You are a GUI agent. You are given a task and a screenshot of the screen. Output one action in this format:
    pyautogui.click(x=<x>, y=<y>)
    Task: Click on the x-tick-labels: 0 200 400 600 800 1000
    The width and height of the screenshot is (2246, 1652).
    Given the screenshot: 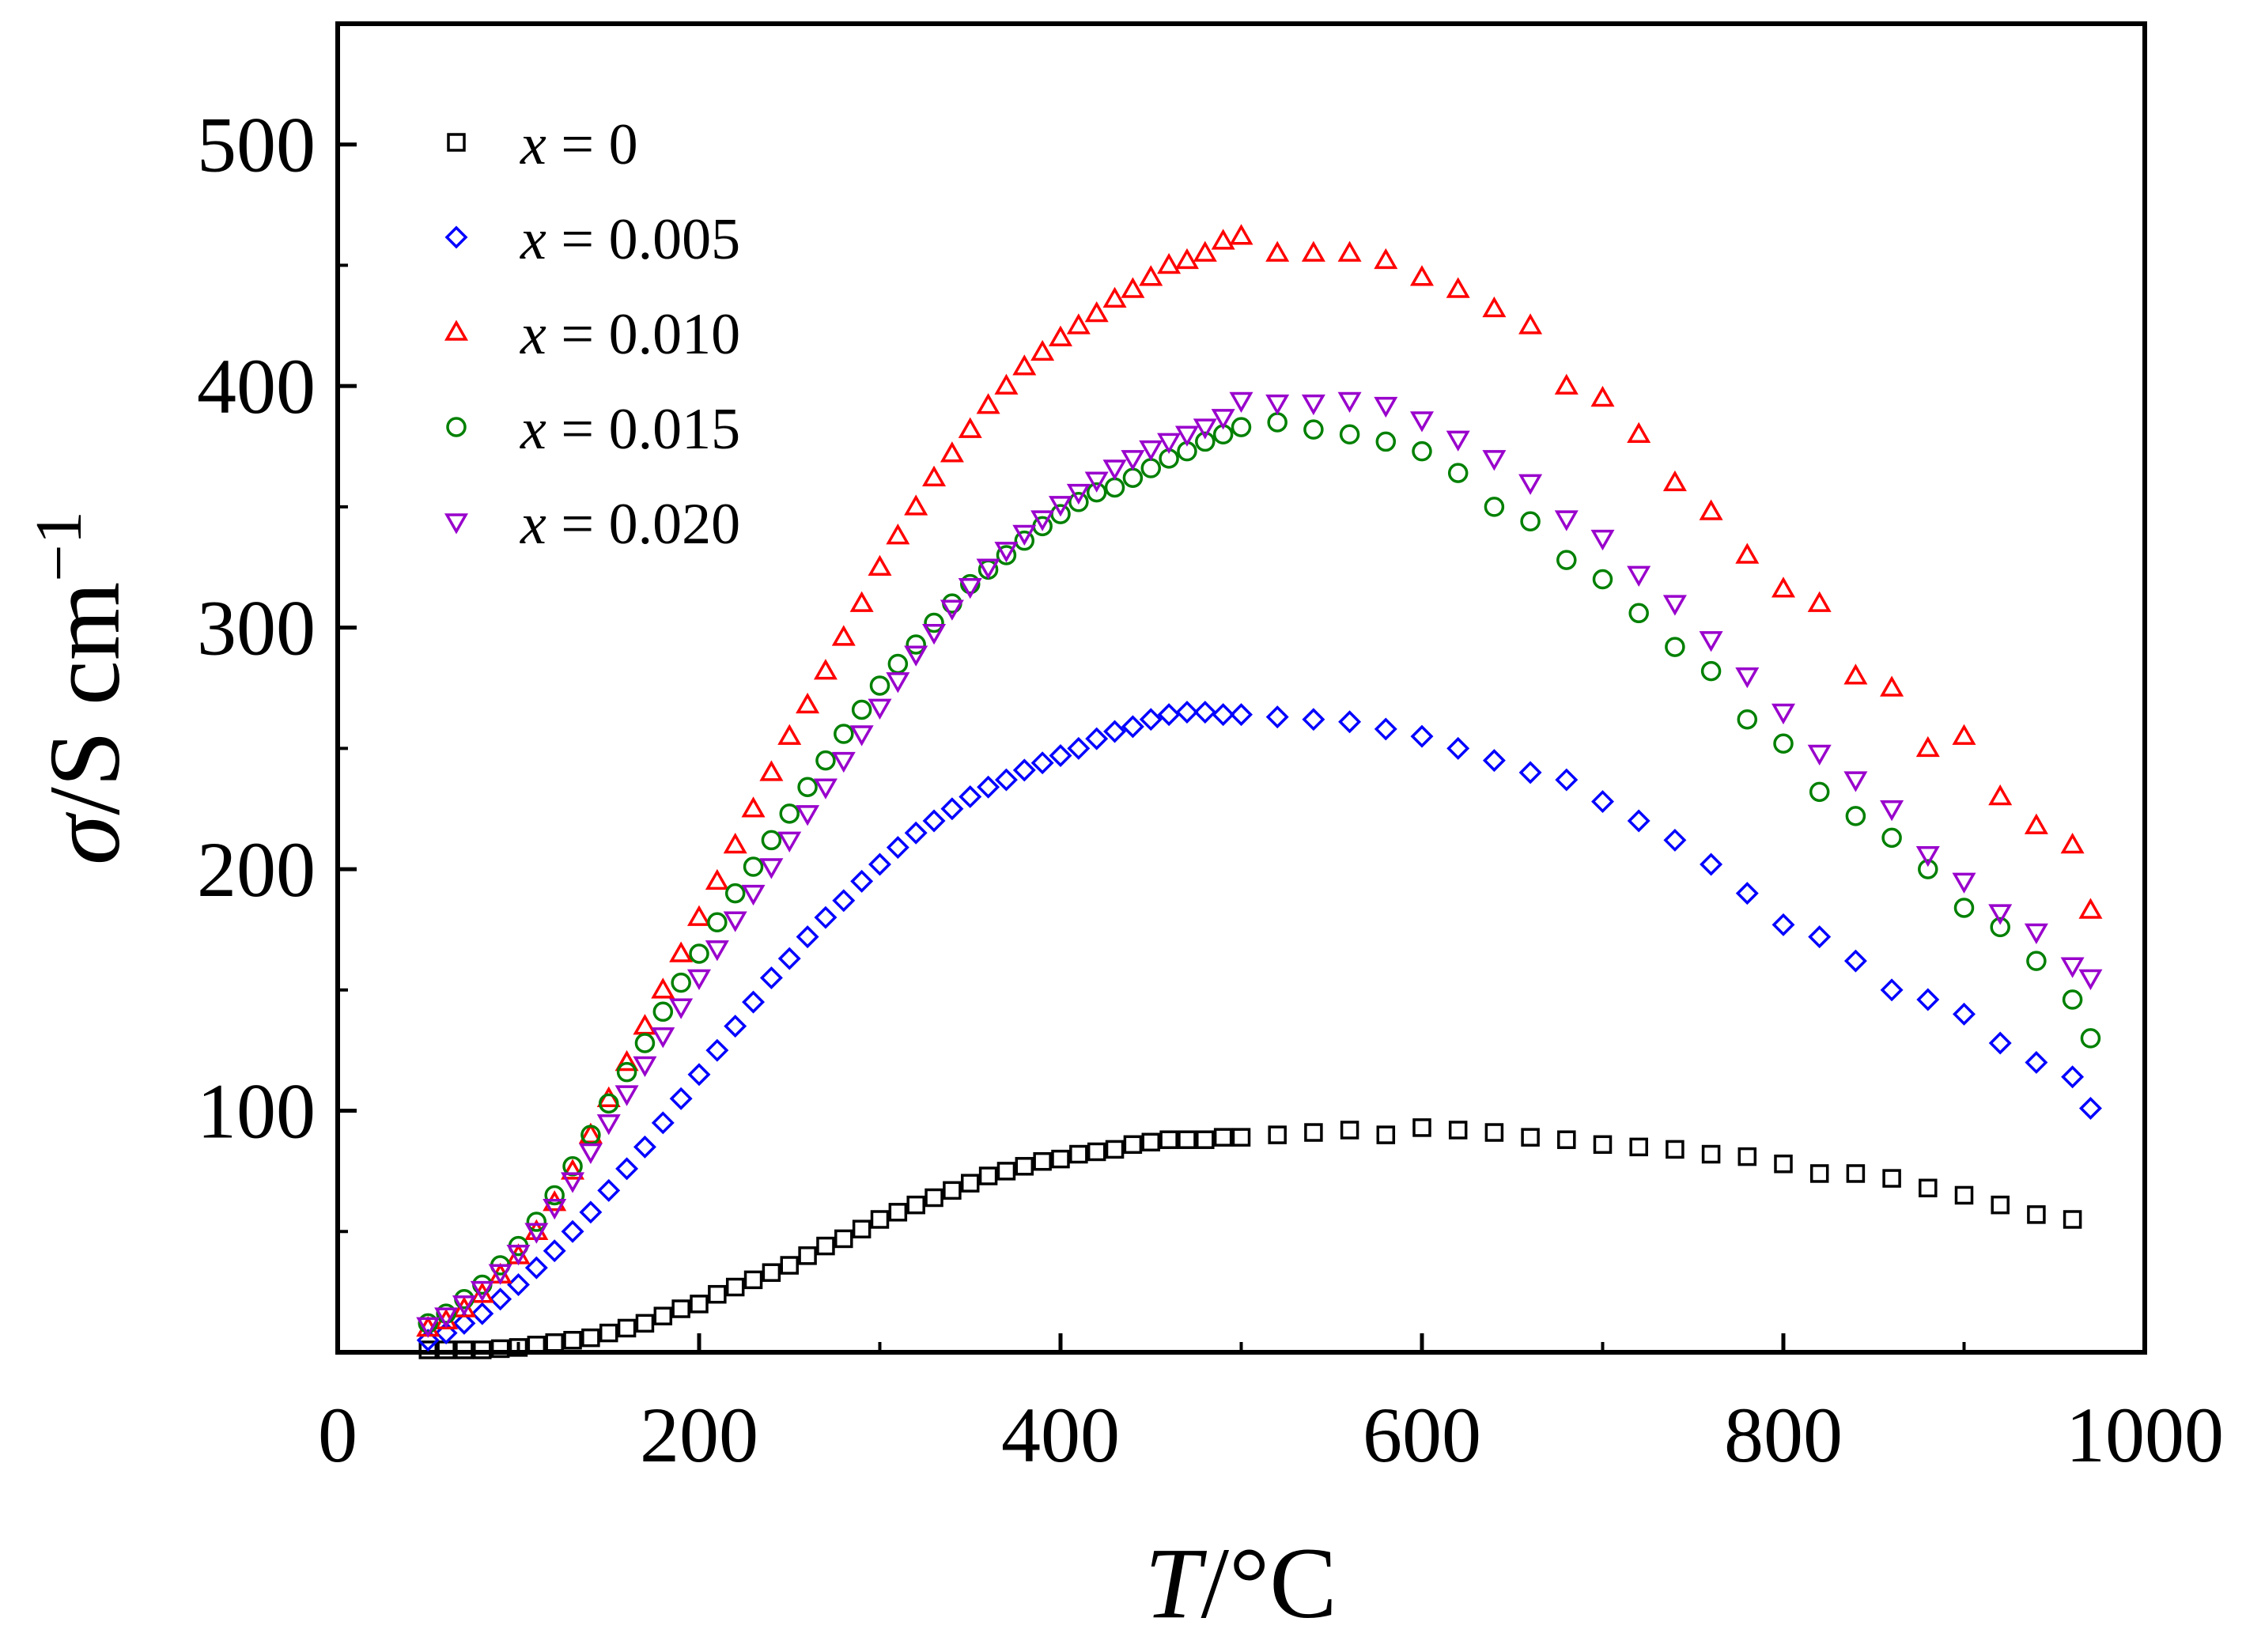 What is the action you would take?
    pyautogui.click(x=1271, y=1435)
    